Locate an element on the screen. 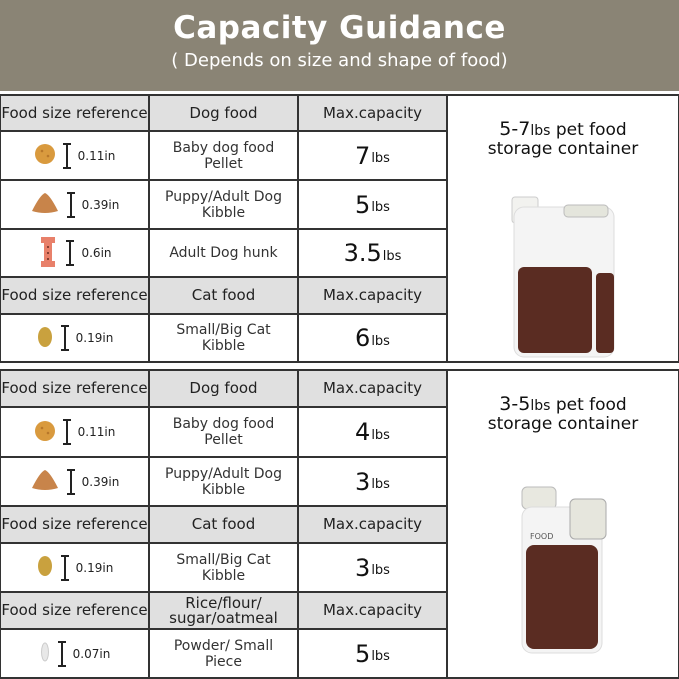 This screenshot has height=679, width=679. container-capacity-title: 3-5lbs pet food storage container is located at coordinates (563, 413).